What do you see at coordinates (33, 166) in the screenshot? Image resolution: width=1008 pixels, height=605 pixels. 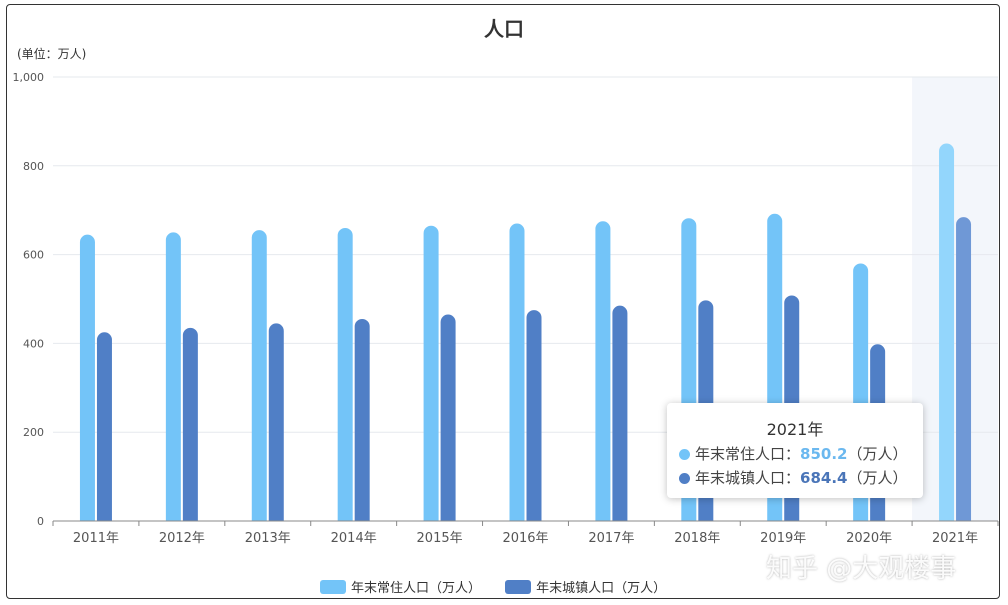 I see `y-tick-label: 800` at bounding box center [33, 166].